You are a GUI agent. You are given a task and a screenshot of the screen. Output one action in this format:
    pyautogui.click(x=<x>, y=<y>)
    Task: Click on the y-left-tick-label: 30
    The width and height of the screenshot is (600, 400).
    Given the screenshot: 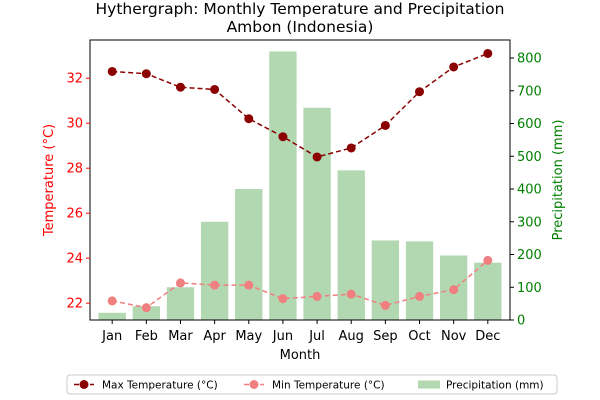 What is the action you would take?
    pyautogui.click(x=74, y=124)
    